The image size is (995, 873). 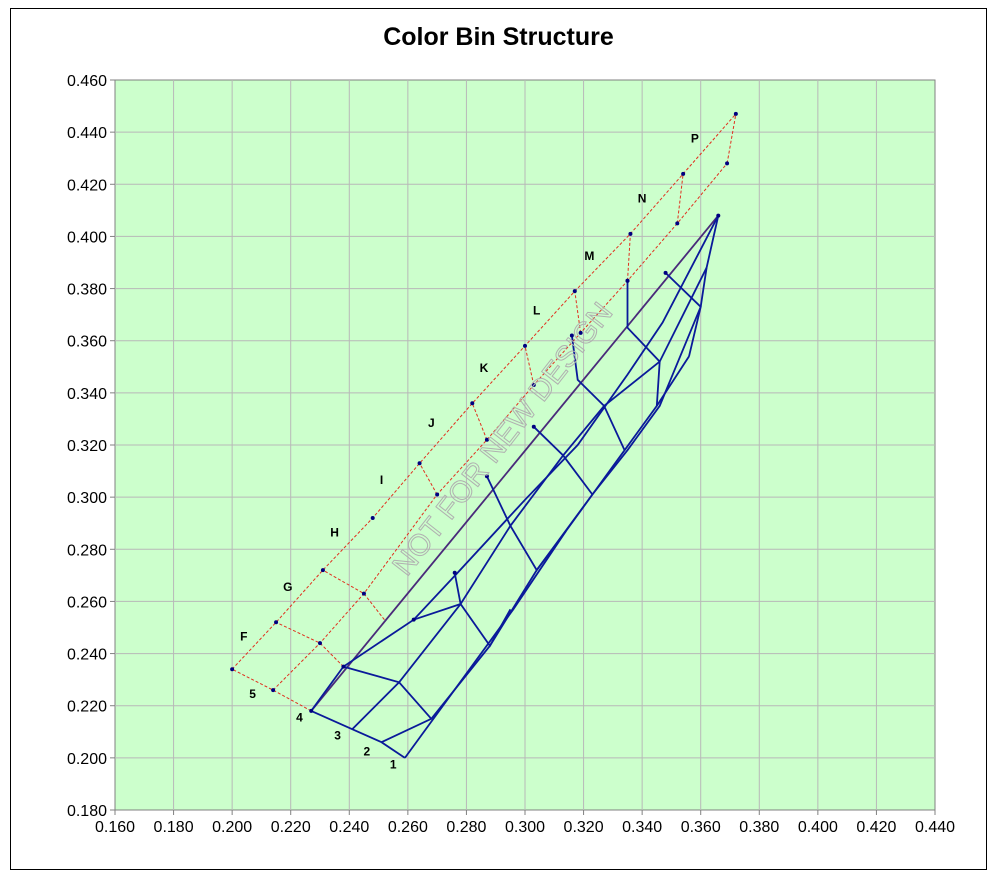 I want to click on bin-label-G: G, so click(x=287, y=587).